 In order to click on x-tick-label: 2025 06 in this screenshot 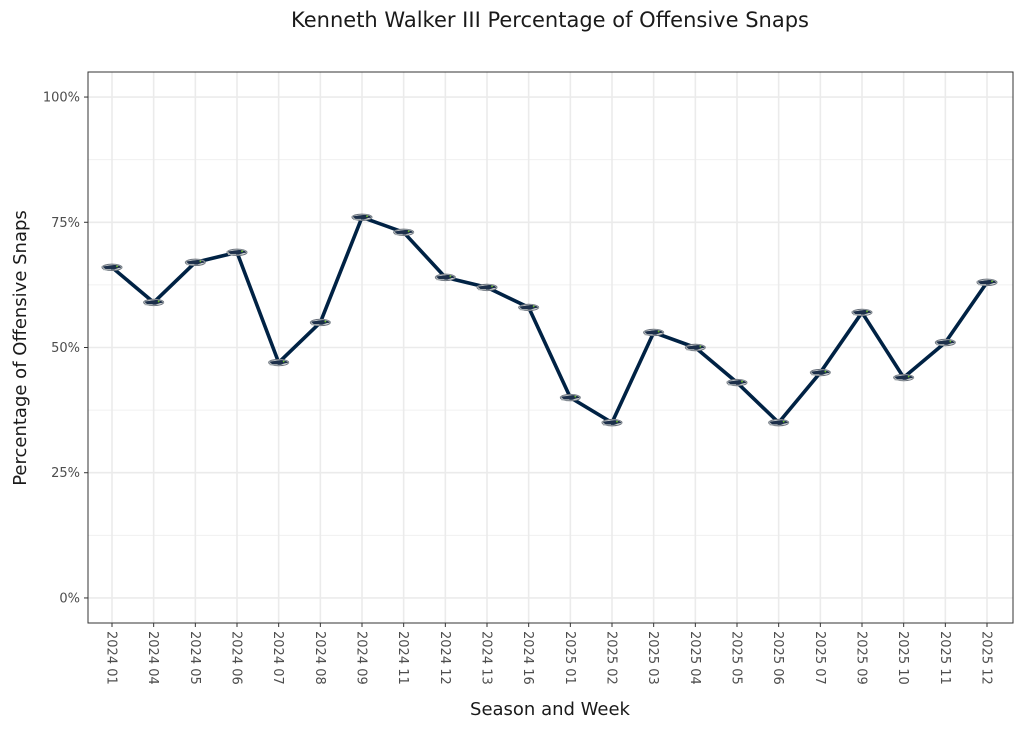, I will do `click(777, 658)`.